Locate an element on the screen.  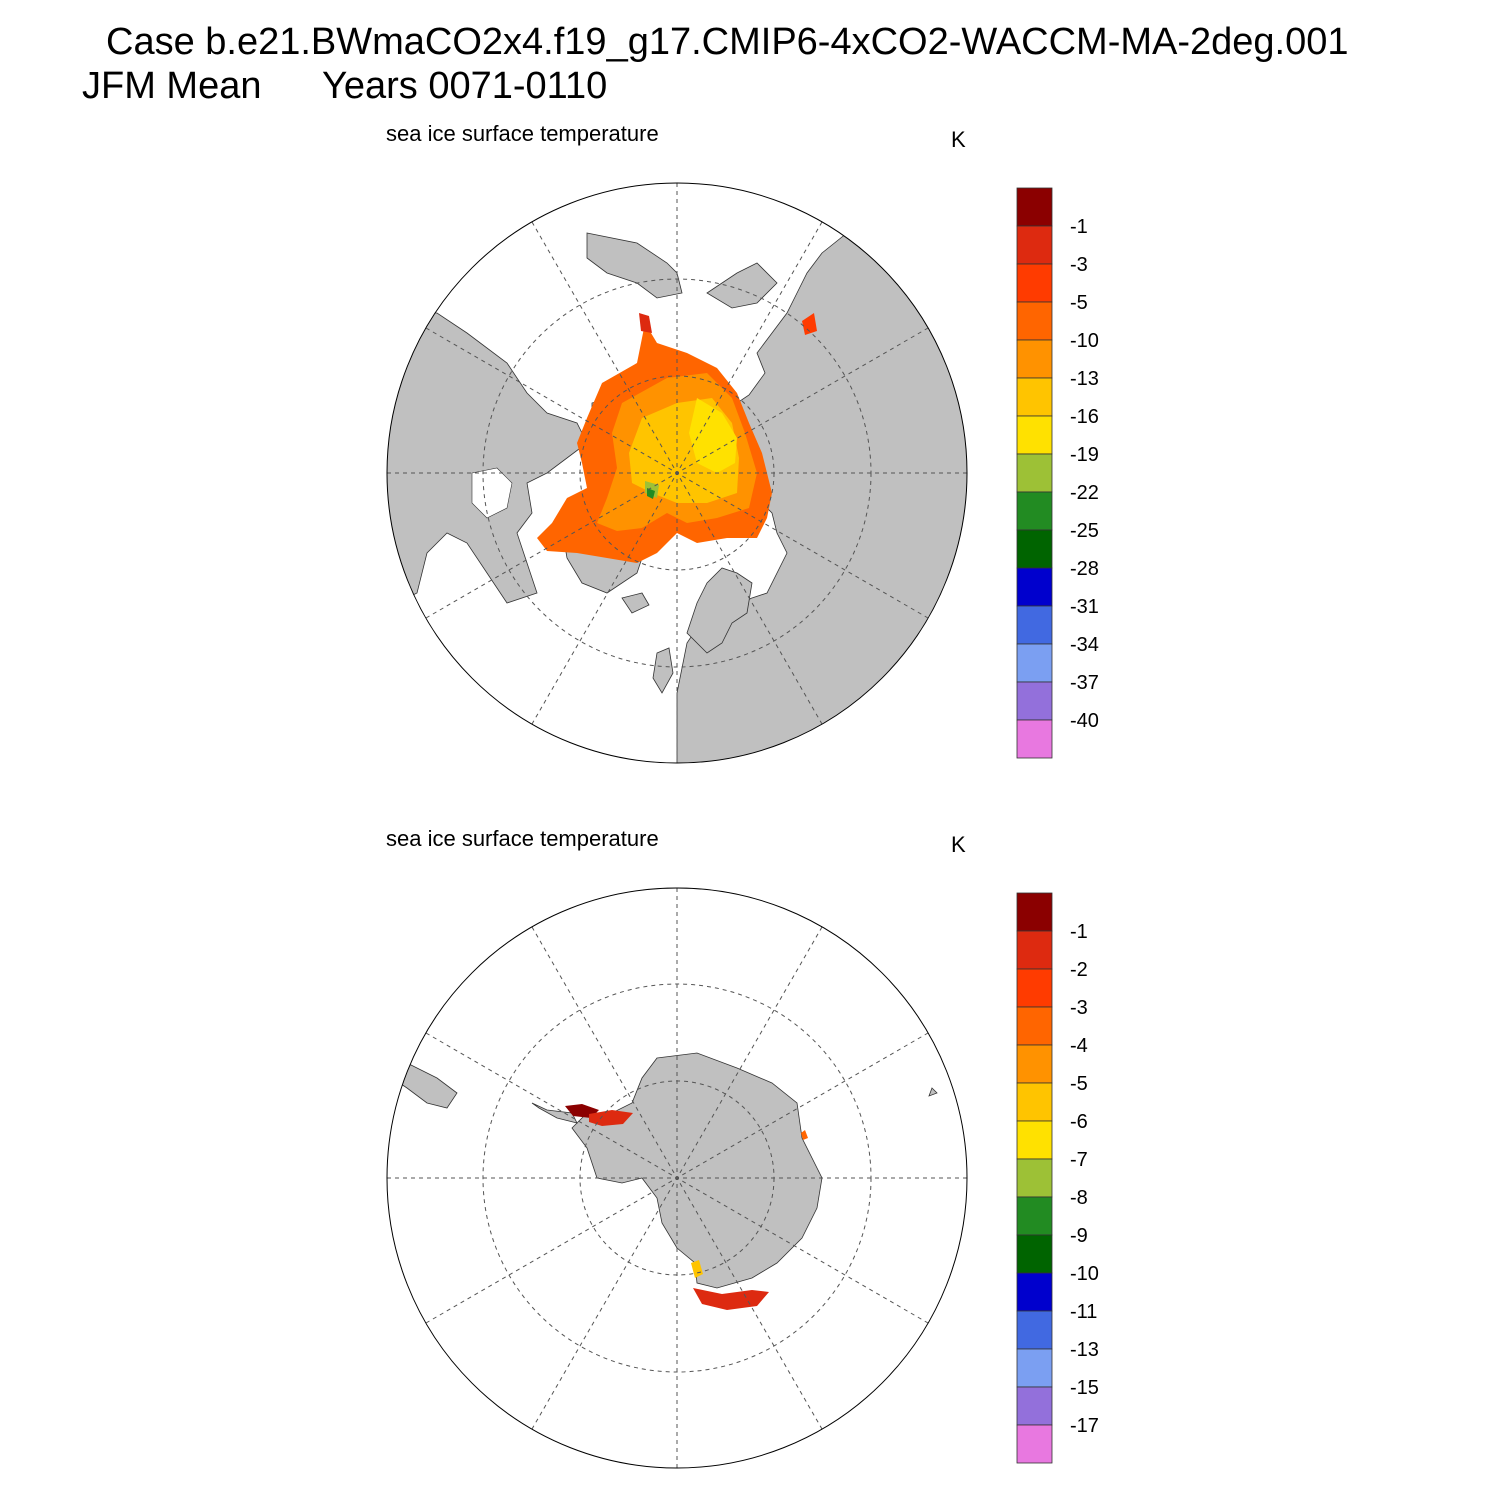
years-label: Years 0071-0110 is located at coordinates (465, 86).